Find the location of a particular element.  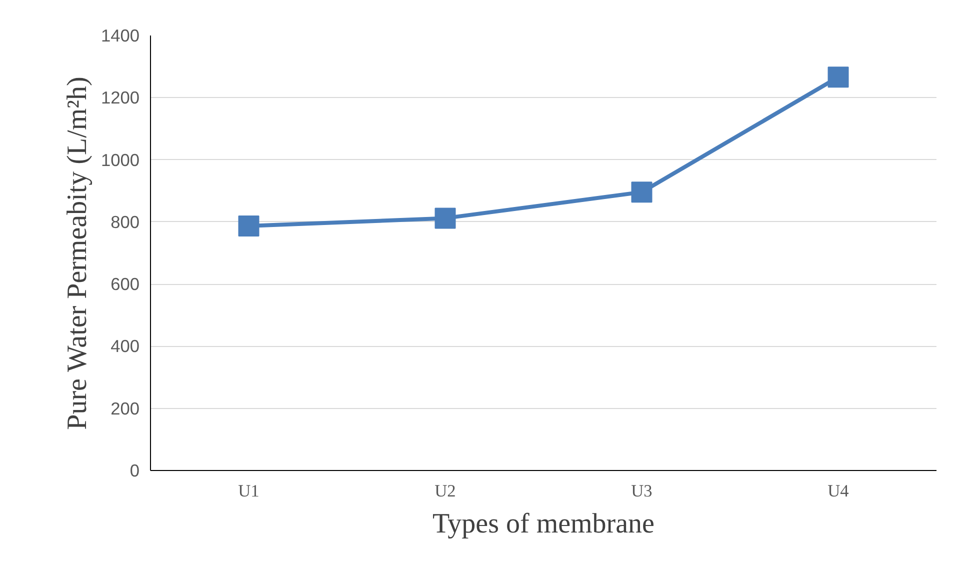

y-tick-label: 1200 is located at coordinates (120, 98).